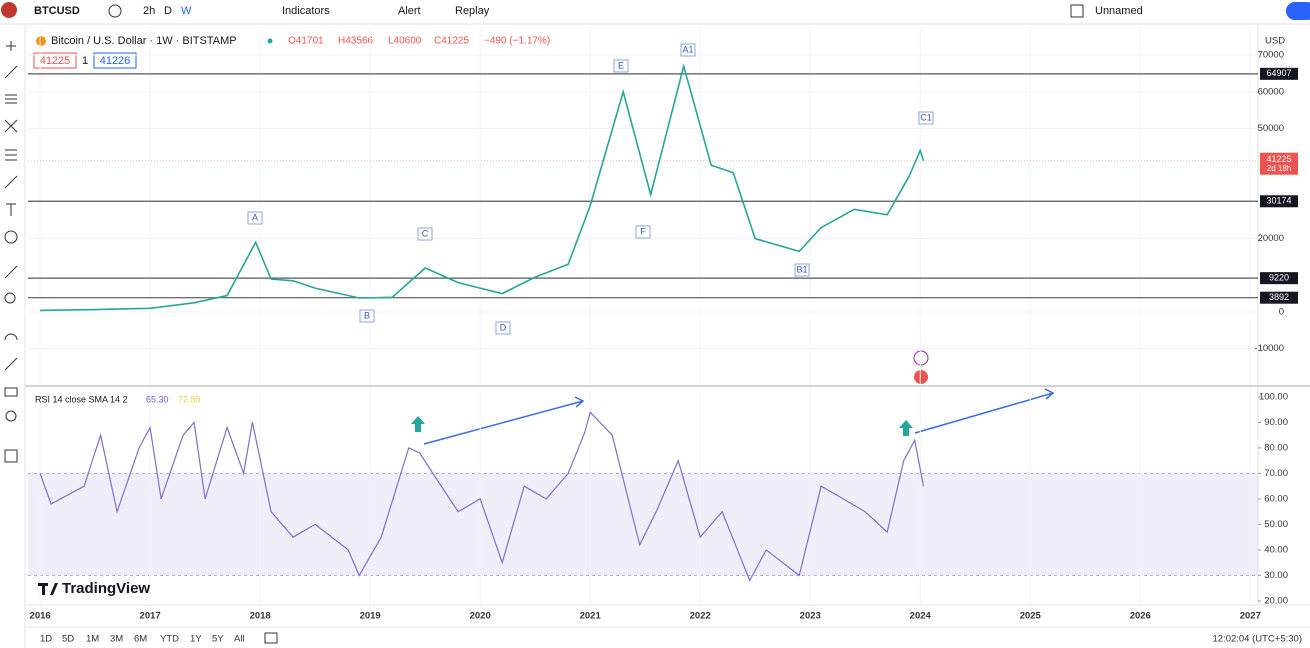 Image resolution: width=1310 pixels, height=648 pixels. I want to click on y-tick-label: 80.00, so click(1276, 447).